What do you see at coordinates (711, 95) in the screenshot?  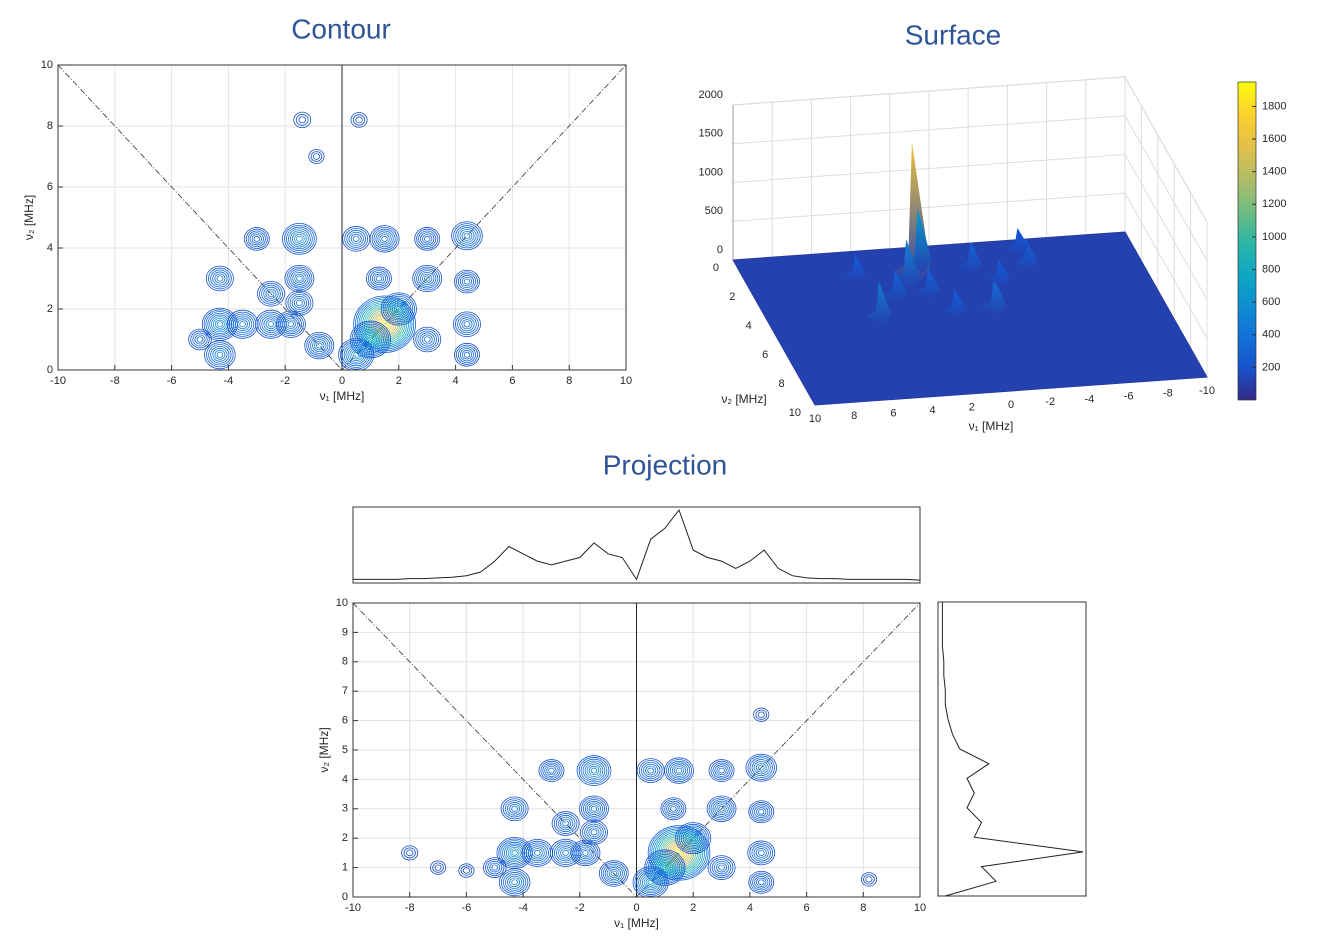 I see `z-tick-label: 2000` at bounding box center [711, 95].